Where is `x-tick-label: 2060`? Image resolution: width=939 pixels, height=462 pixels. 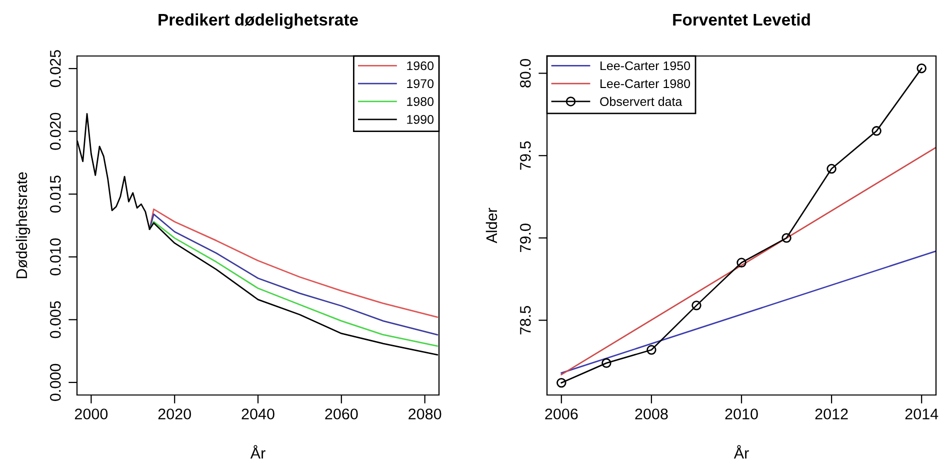 x-tick-label: 2060 is located at coordinates (341, 414).